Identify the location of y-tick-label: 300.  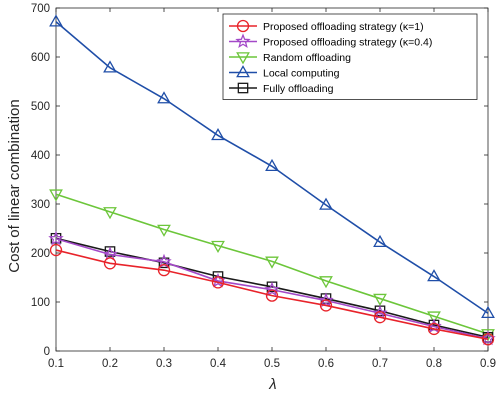
(40, 205).